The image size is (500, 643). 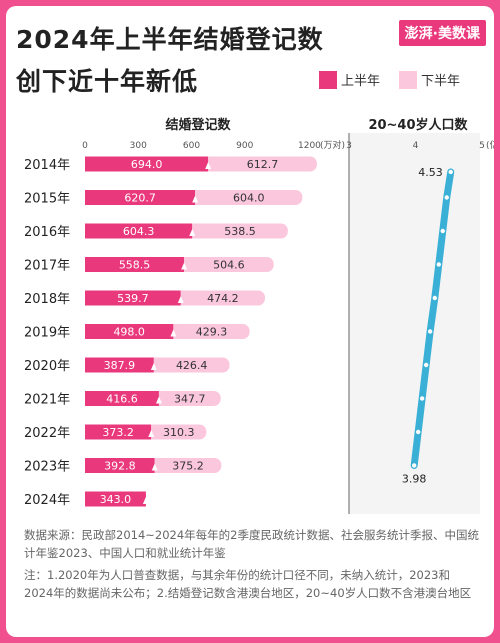 What do you see at coordinates (349, 146) in the screenshot?
I see `population-x-tick-label: 3` at bounding box center [349, 146].